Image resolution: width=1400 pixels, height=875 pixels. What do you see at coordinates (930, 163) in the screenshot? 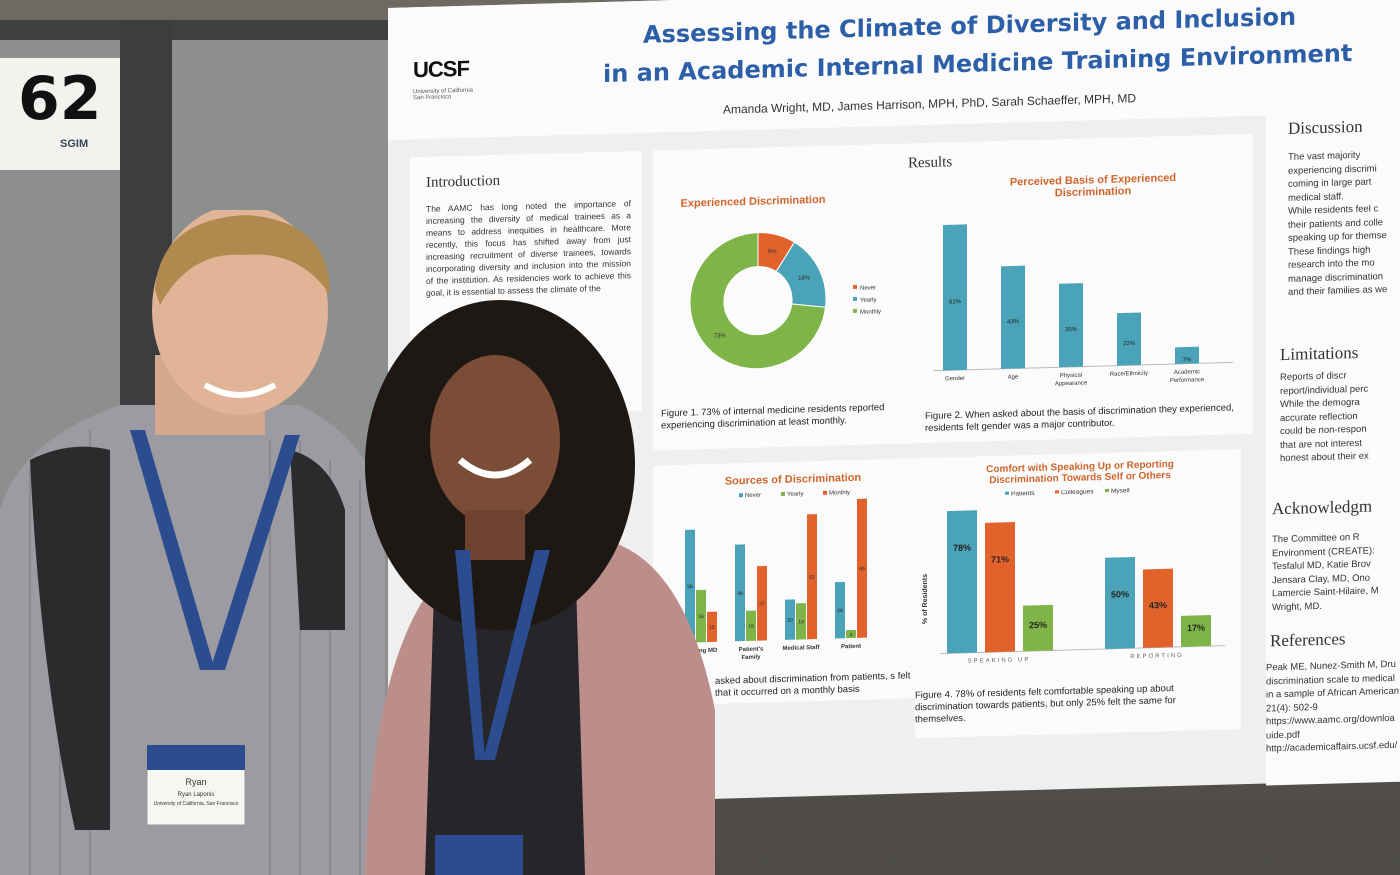
I see `results-heading: Results` at bounding box center [930, 163].